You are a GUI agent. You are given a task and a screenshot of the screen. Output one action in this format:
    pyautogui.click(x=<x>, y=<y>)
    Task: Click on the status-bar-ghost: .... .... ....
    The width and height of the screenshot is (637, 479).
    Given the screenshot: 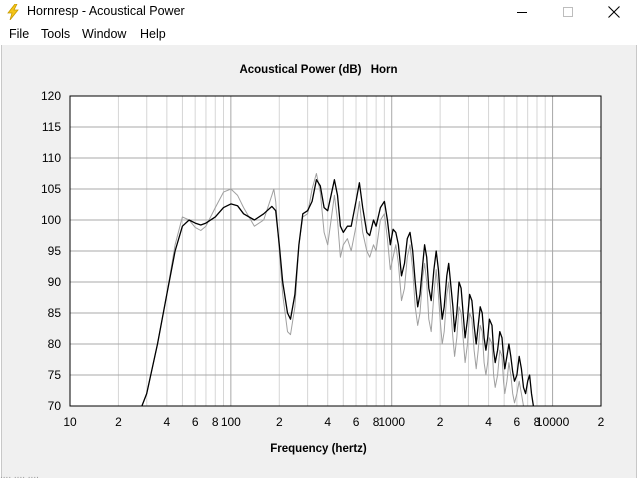 What is the action you would take?
    pyautogui.click(x=19, y=474)
    